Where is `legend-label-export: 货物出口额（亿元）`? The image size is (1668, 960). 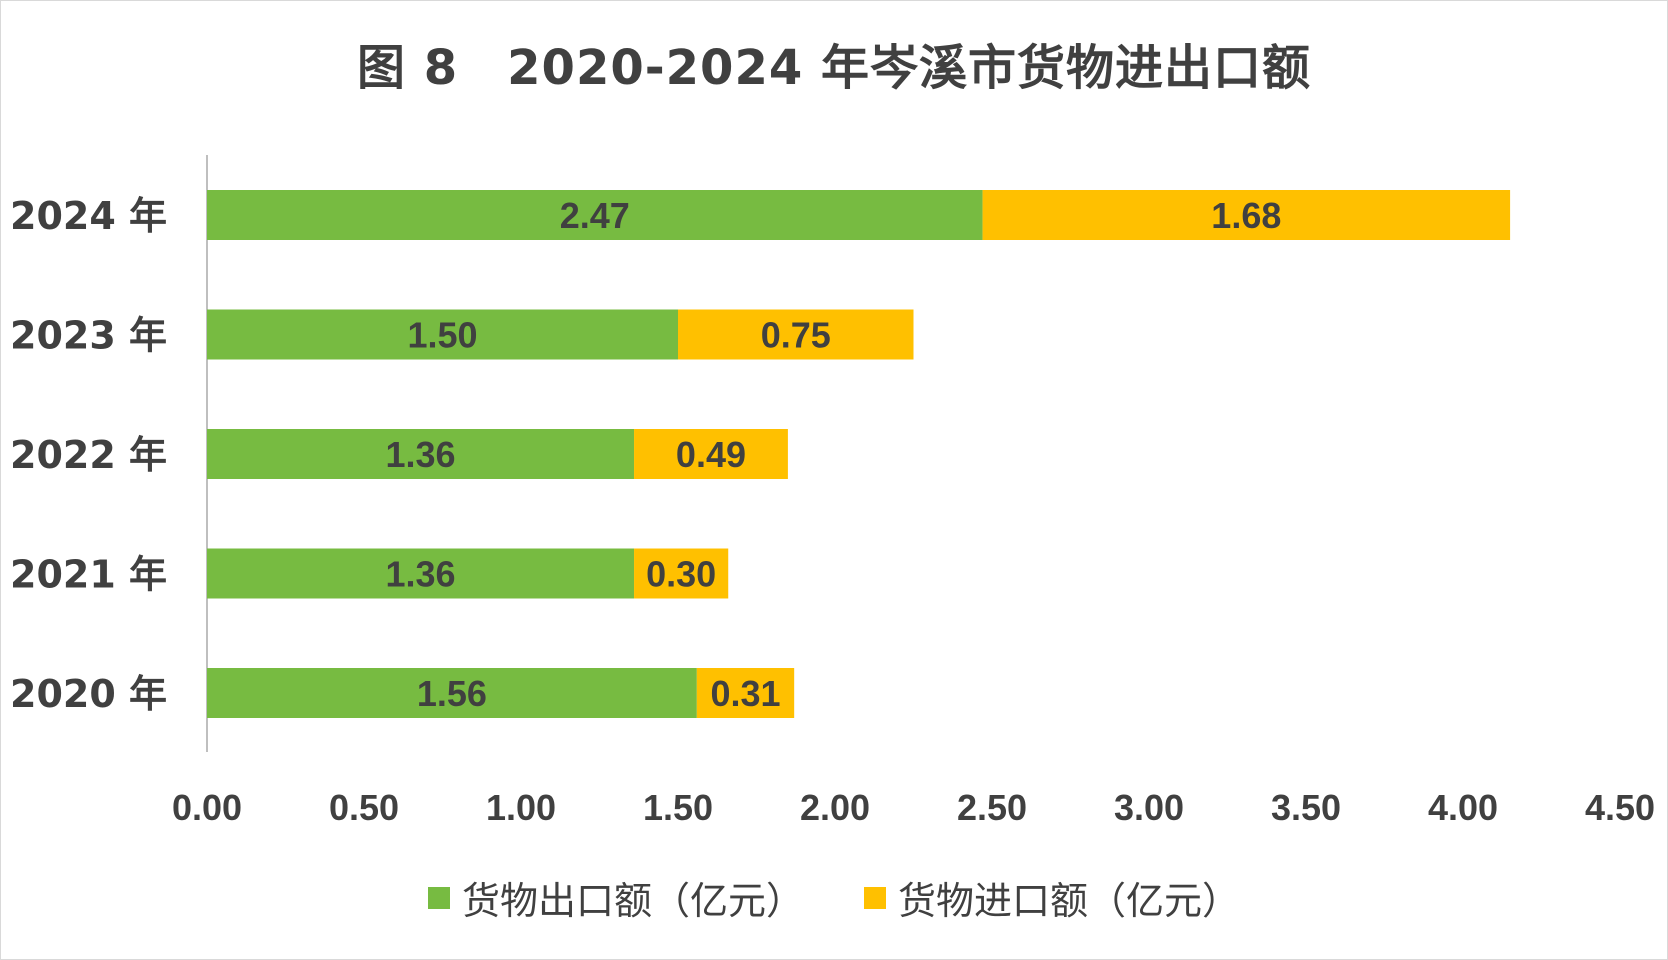
legend-label-export: 货物出口额（亿元） is located at coordinates (632, 901).